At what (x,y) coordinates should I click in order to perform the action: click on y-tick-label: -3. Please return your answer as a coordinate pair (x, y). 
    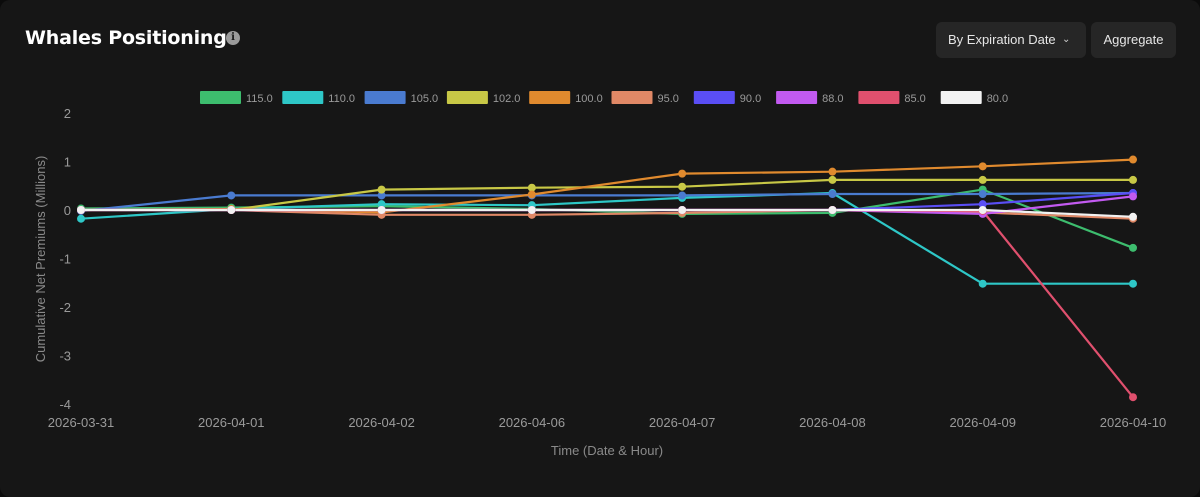
    Looking at the image, I should click on (65, 356).